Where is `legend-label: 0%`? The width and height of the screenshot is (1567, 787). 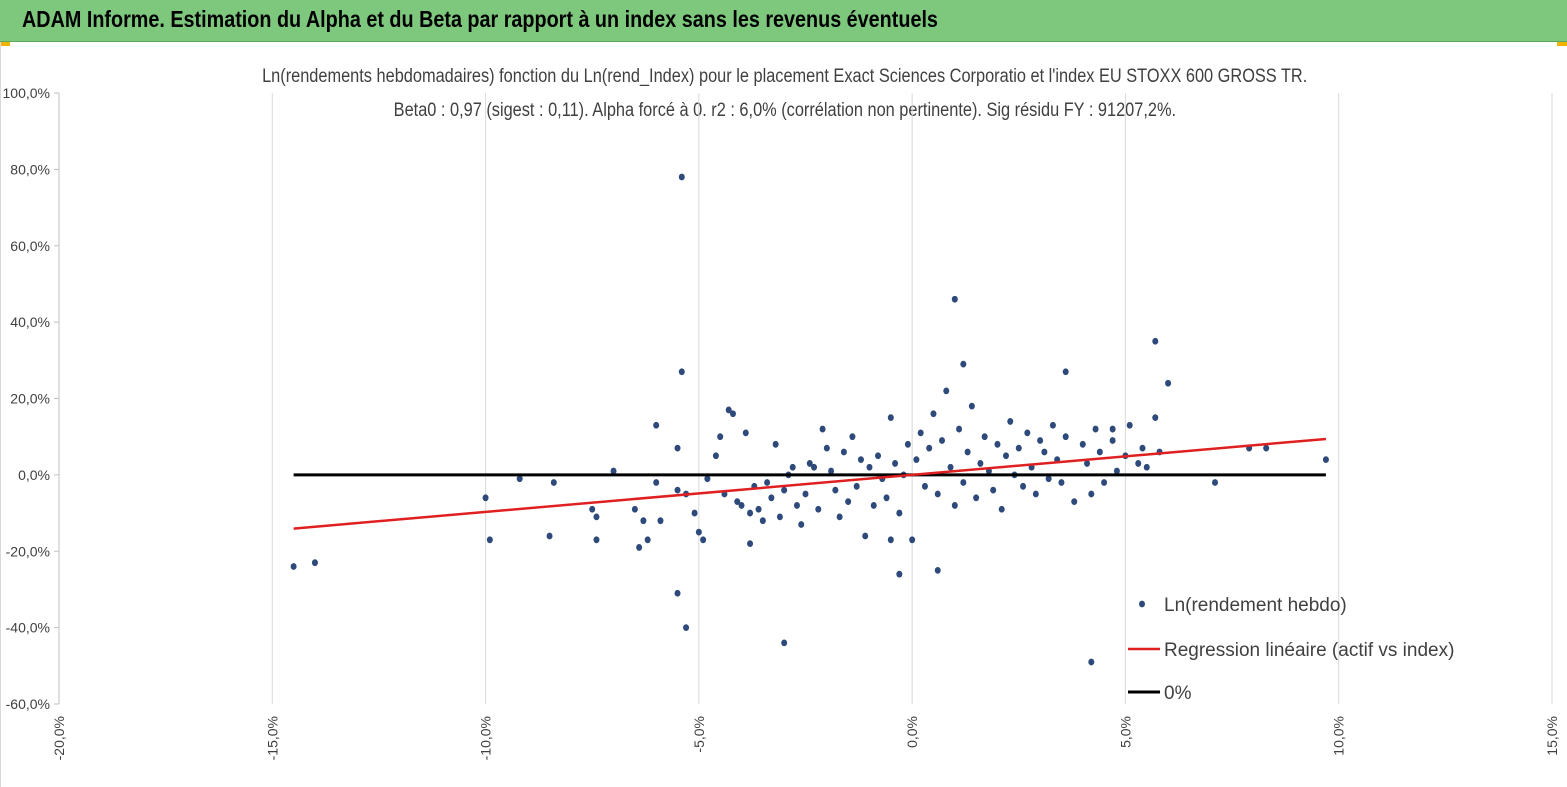 legend-label: 0% is located at coordinates (1178, 693).